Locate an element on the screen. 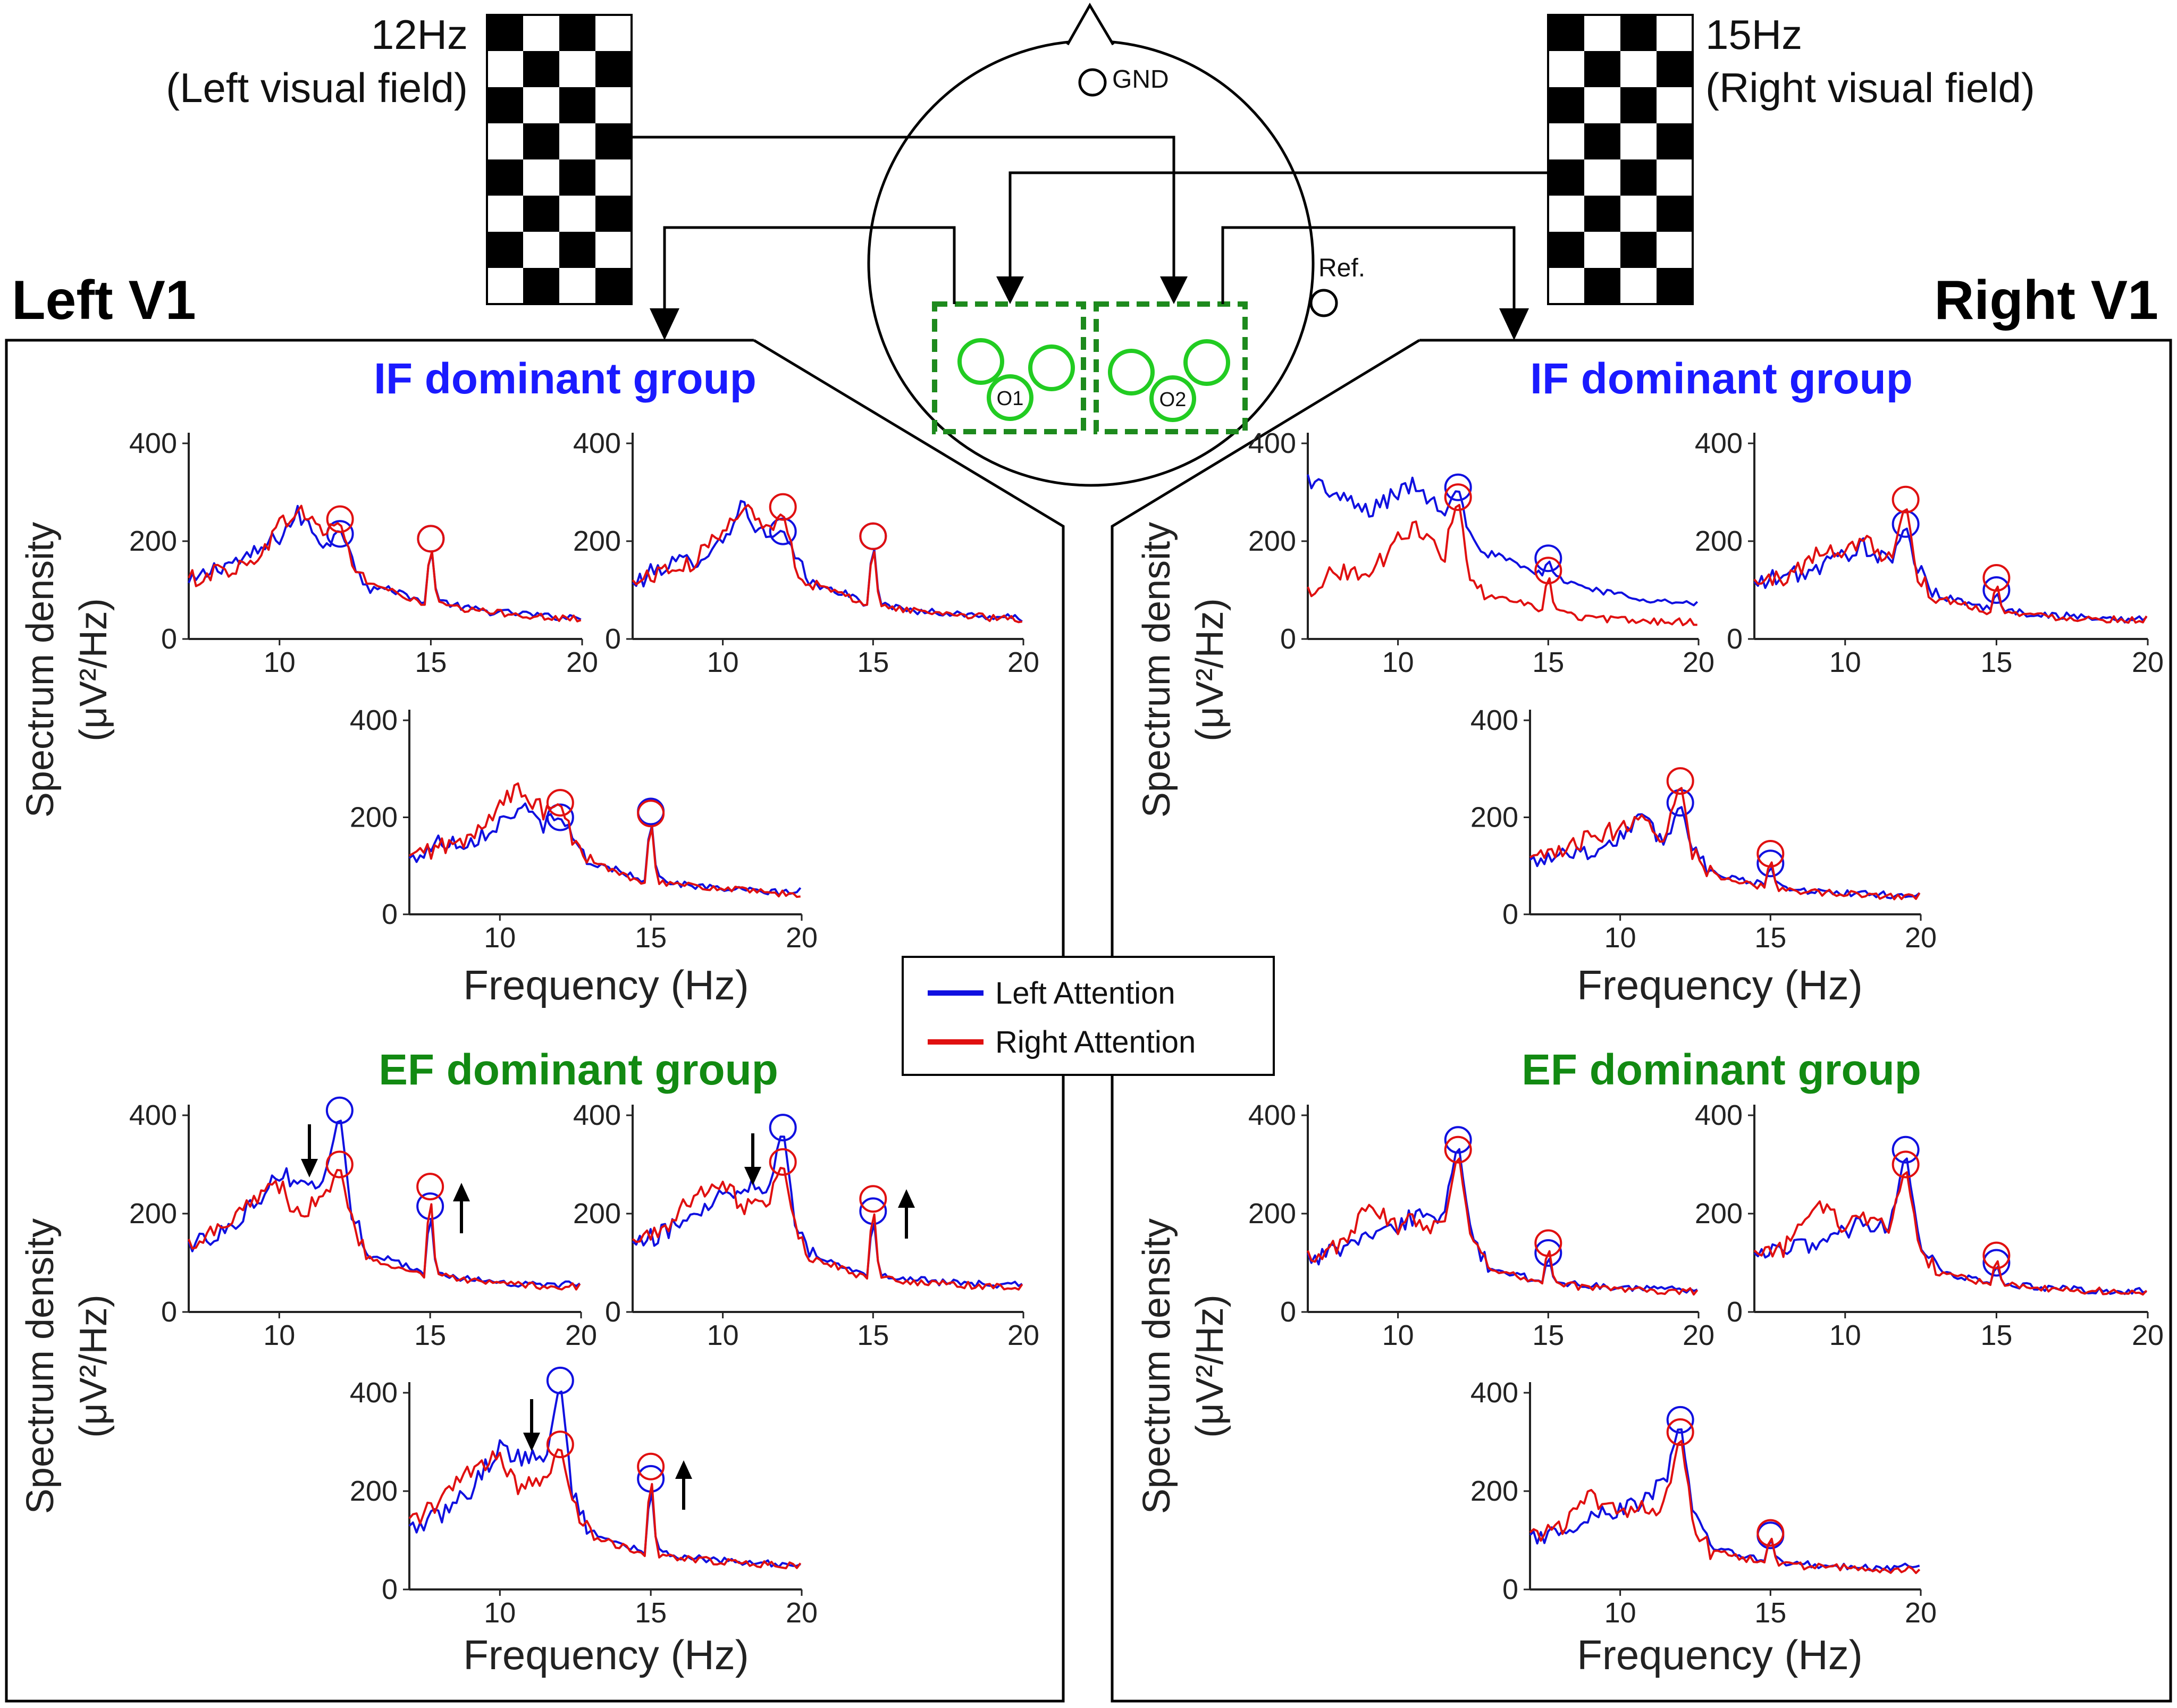  annotation-arrows is located at coordinates (608, 1317).